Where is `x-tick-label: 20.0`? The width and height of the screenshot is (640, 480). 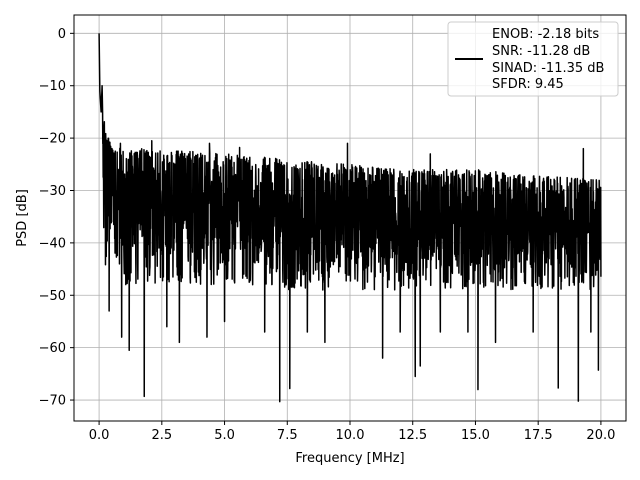 x-tick-label: 20.0 is located at coordinates (600, 435).